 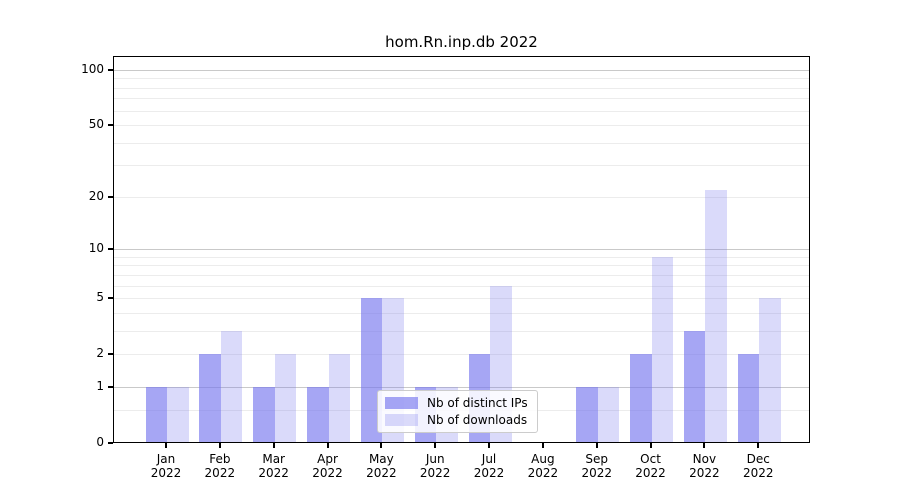 I want to click on x-tick-month: Jul, so click(x=489, y=459).